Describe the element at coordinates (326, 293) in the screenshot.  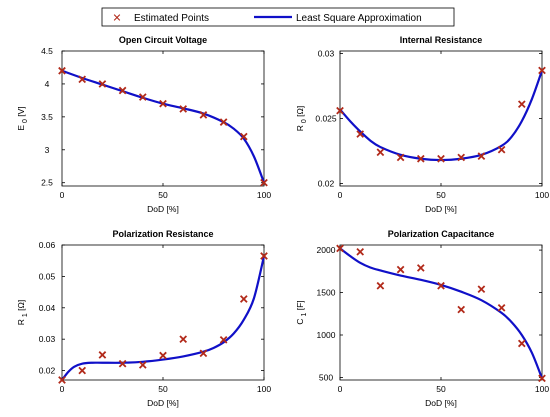
I see `y-tick-label: 1500` at that location.